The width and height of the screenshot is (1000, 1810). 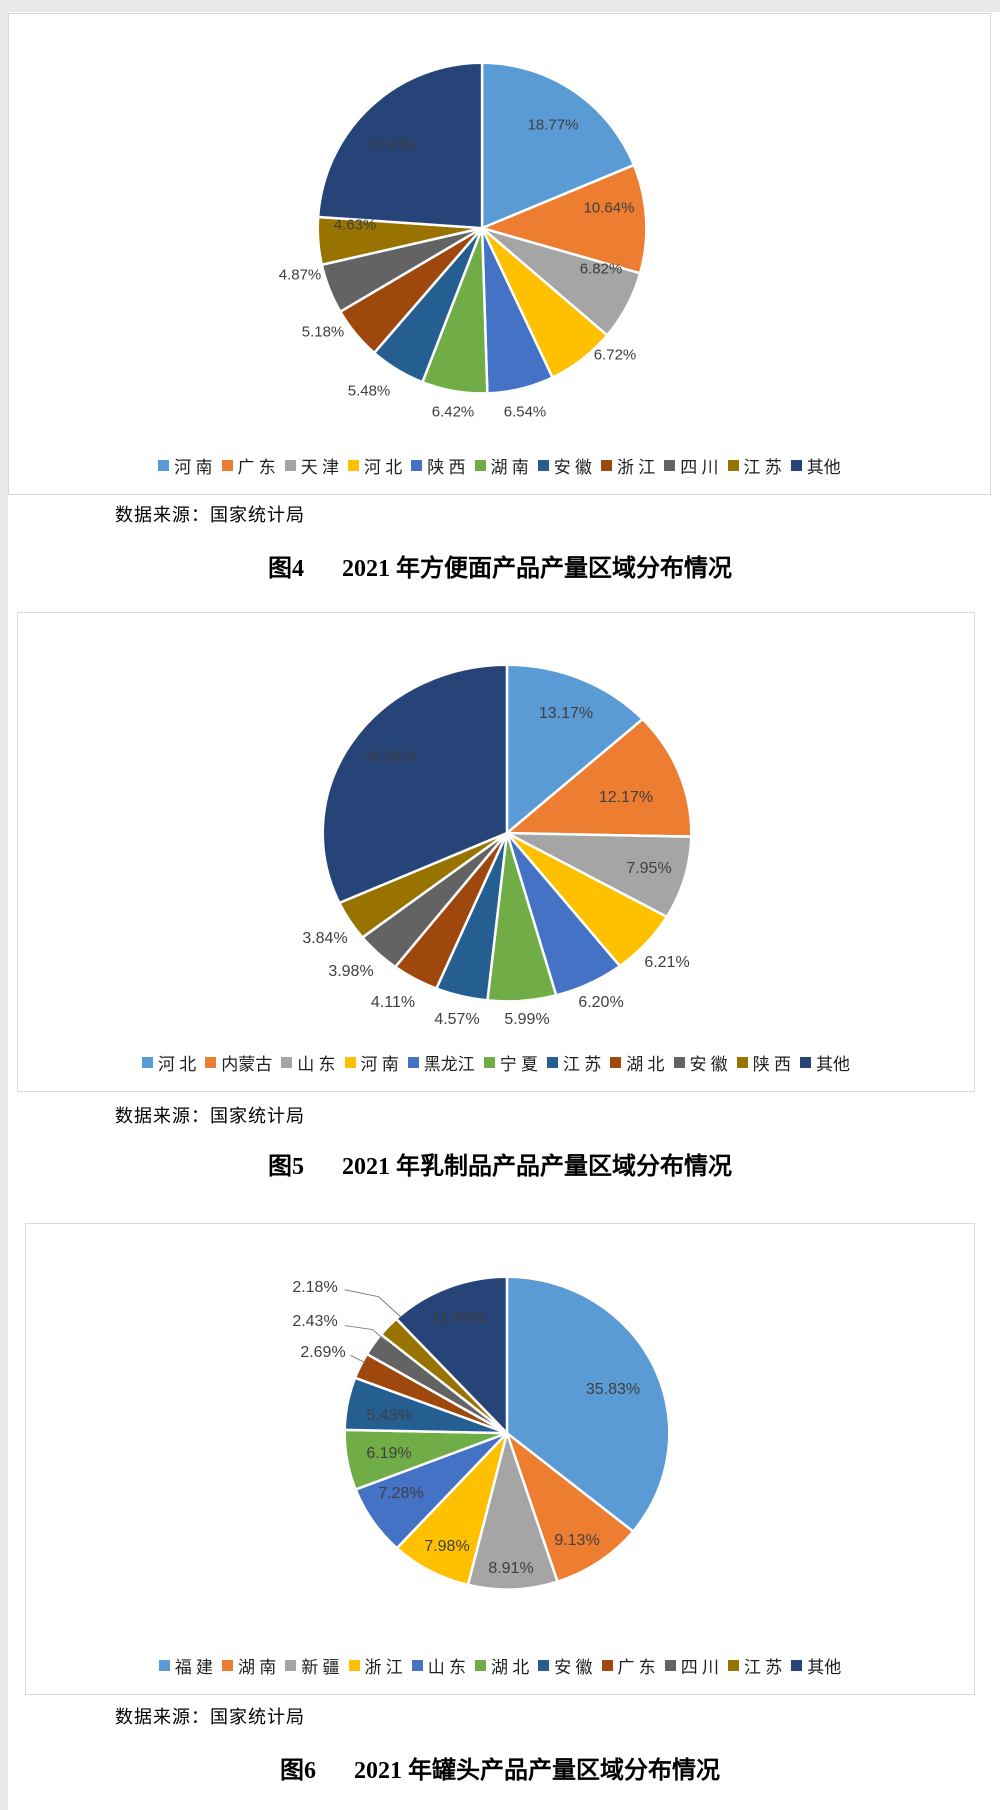 I want to click on legend-item: 湖 南, so click(x=501, y=465).